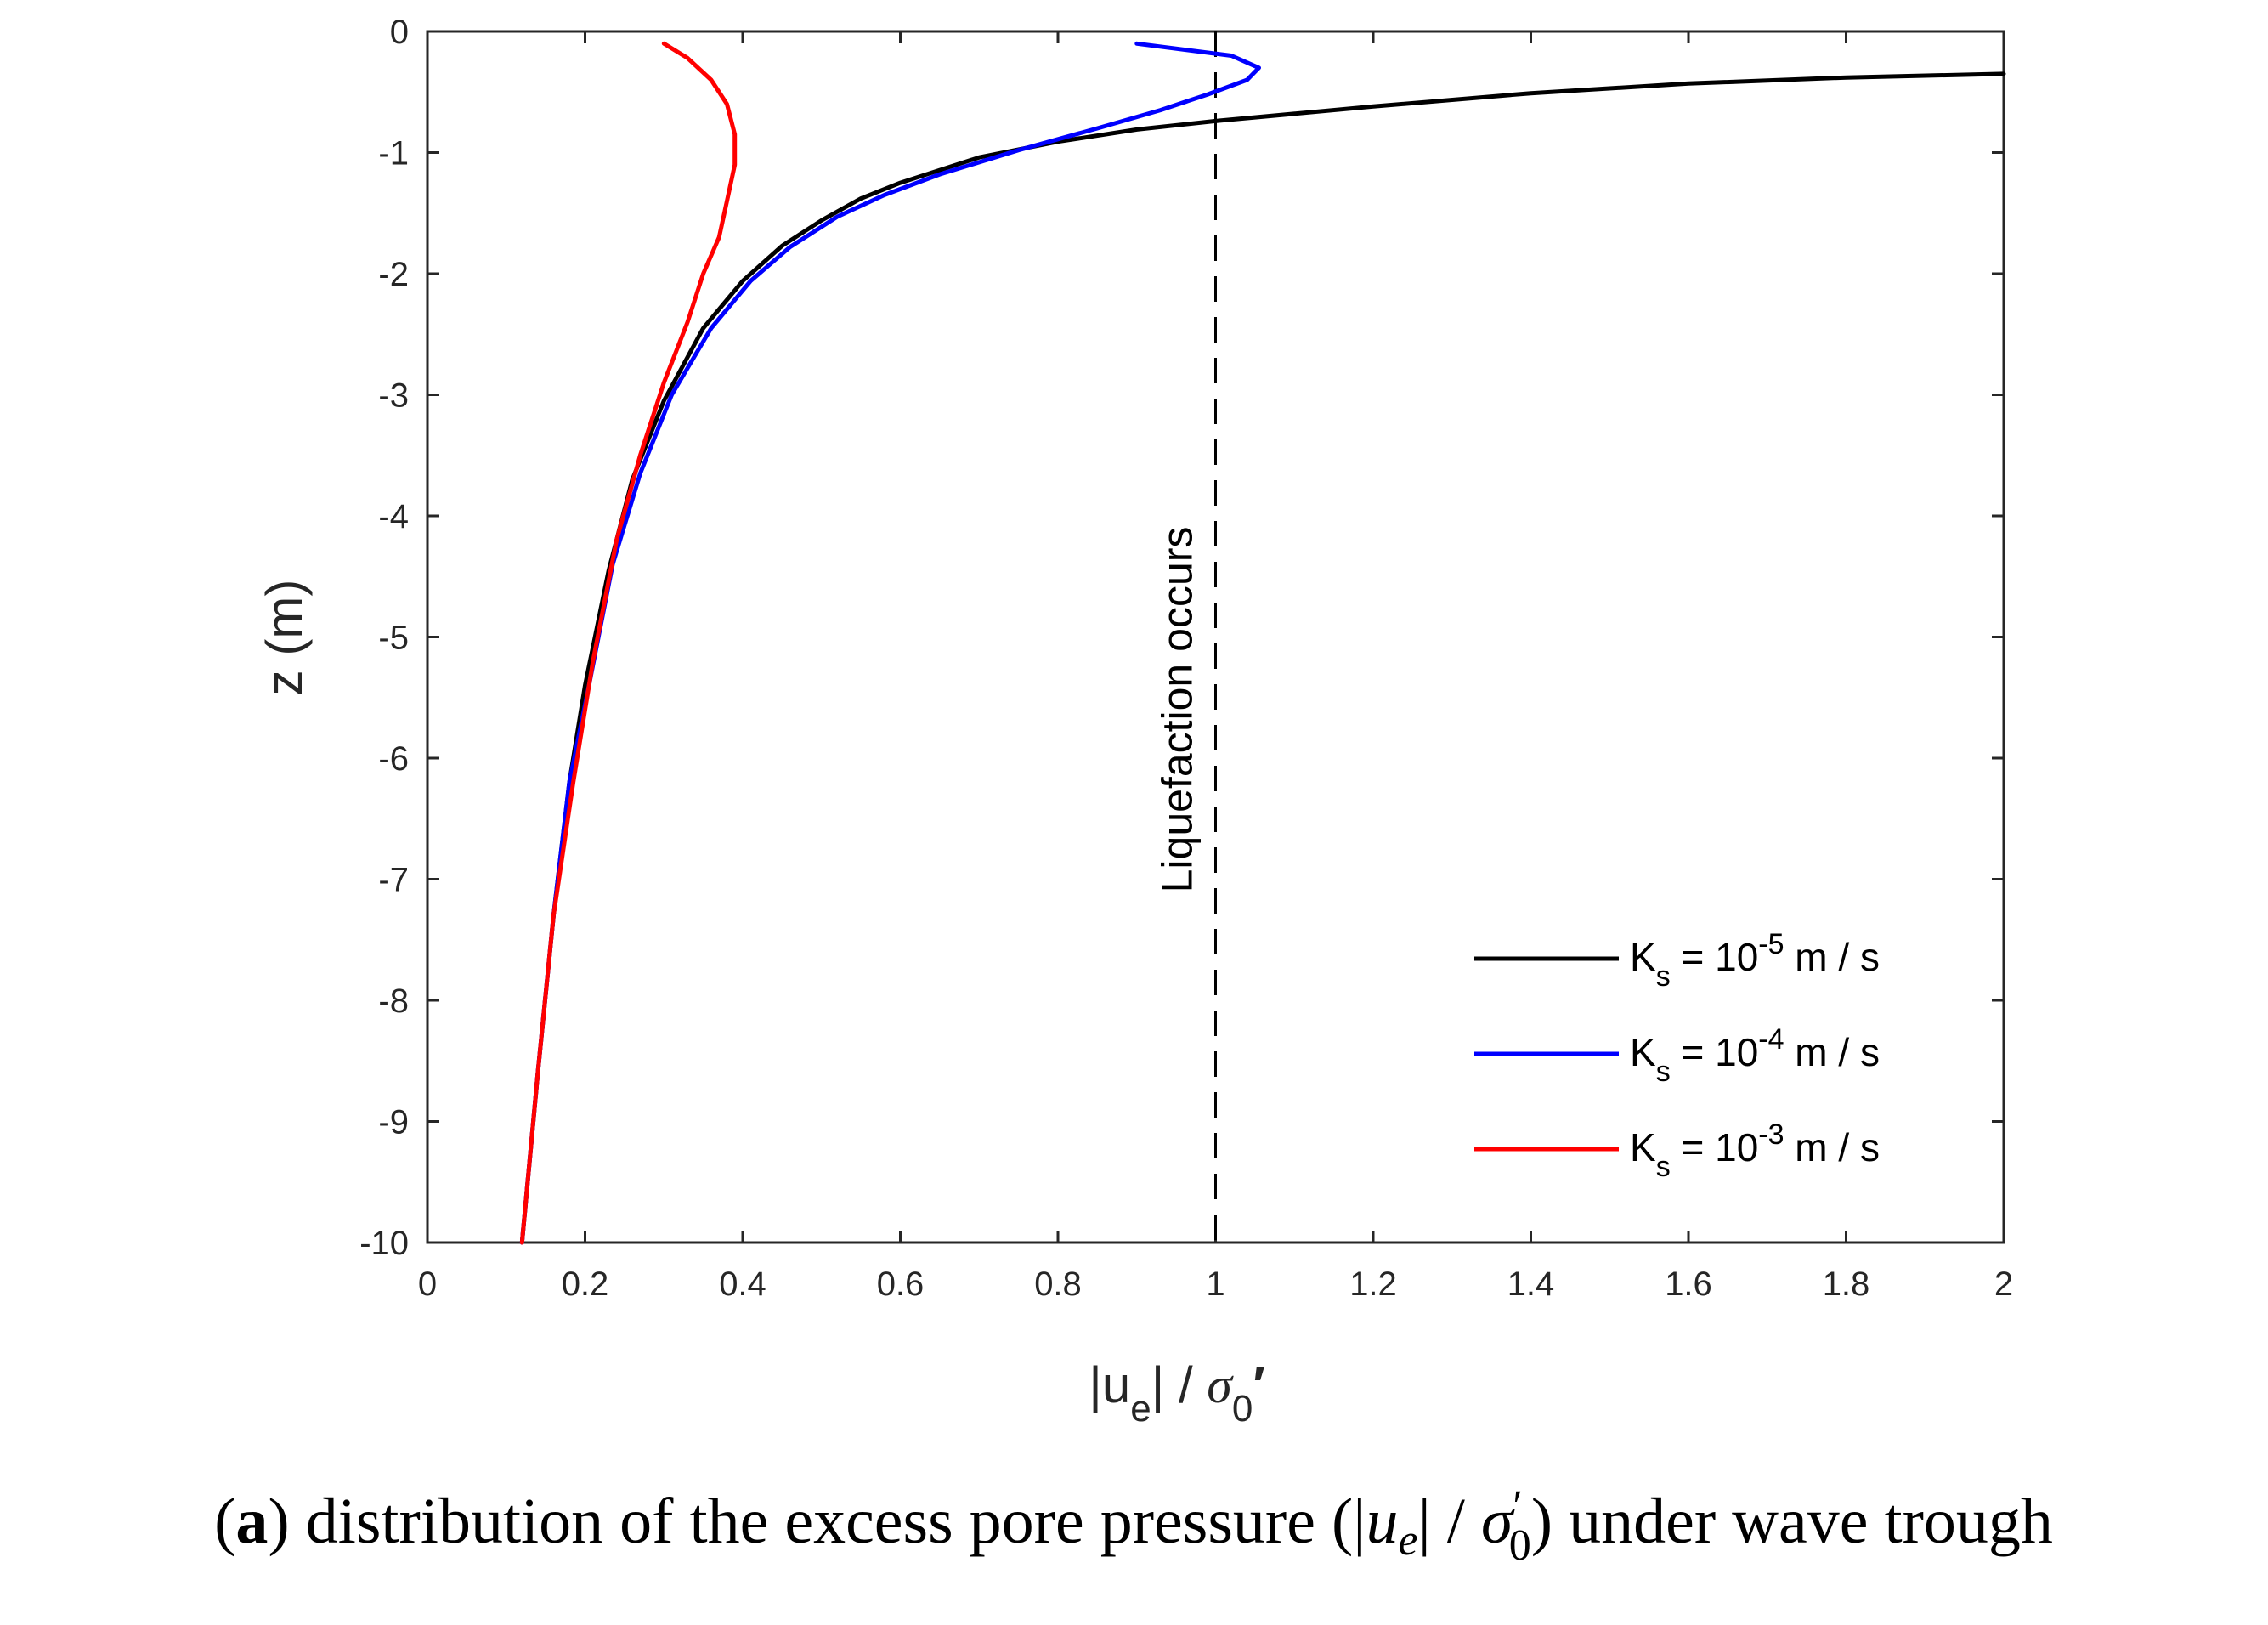  Describe the element at coordinates (1373, 1284) in the screenshot. I see `x-tick-label-6: 1.2` at that location.